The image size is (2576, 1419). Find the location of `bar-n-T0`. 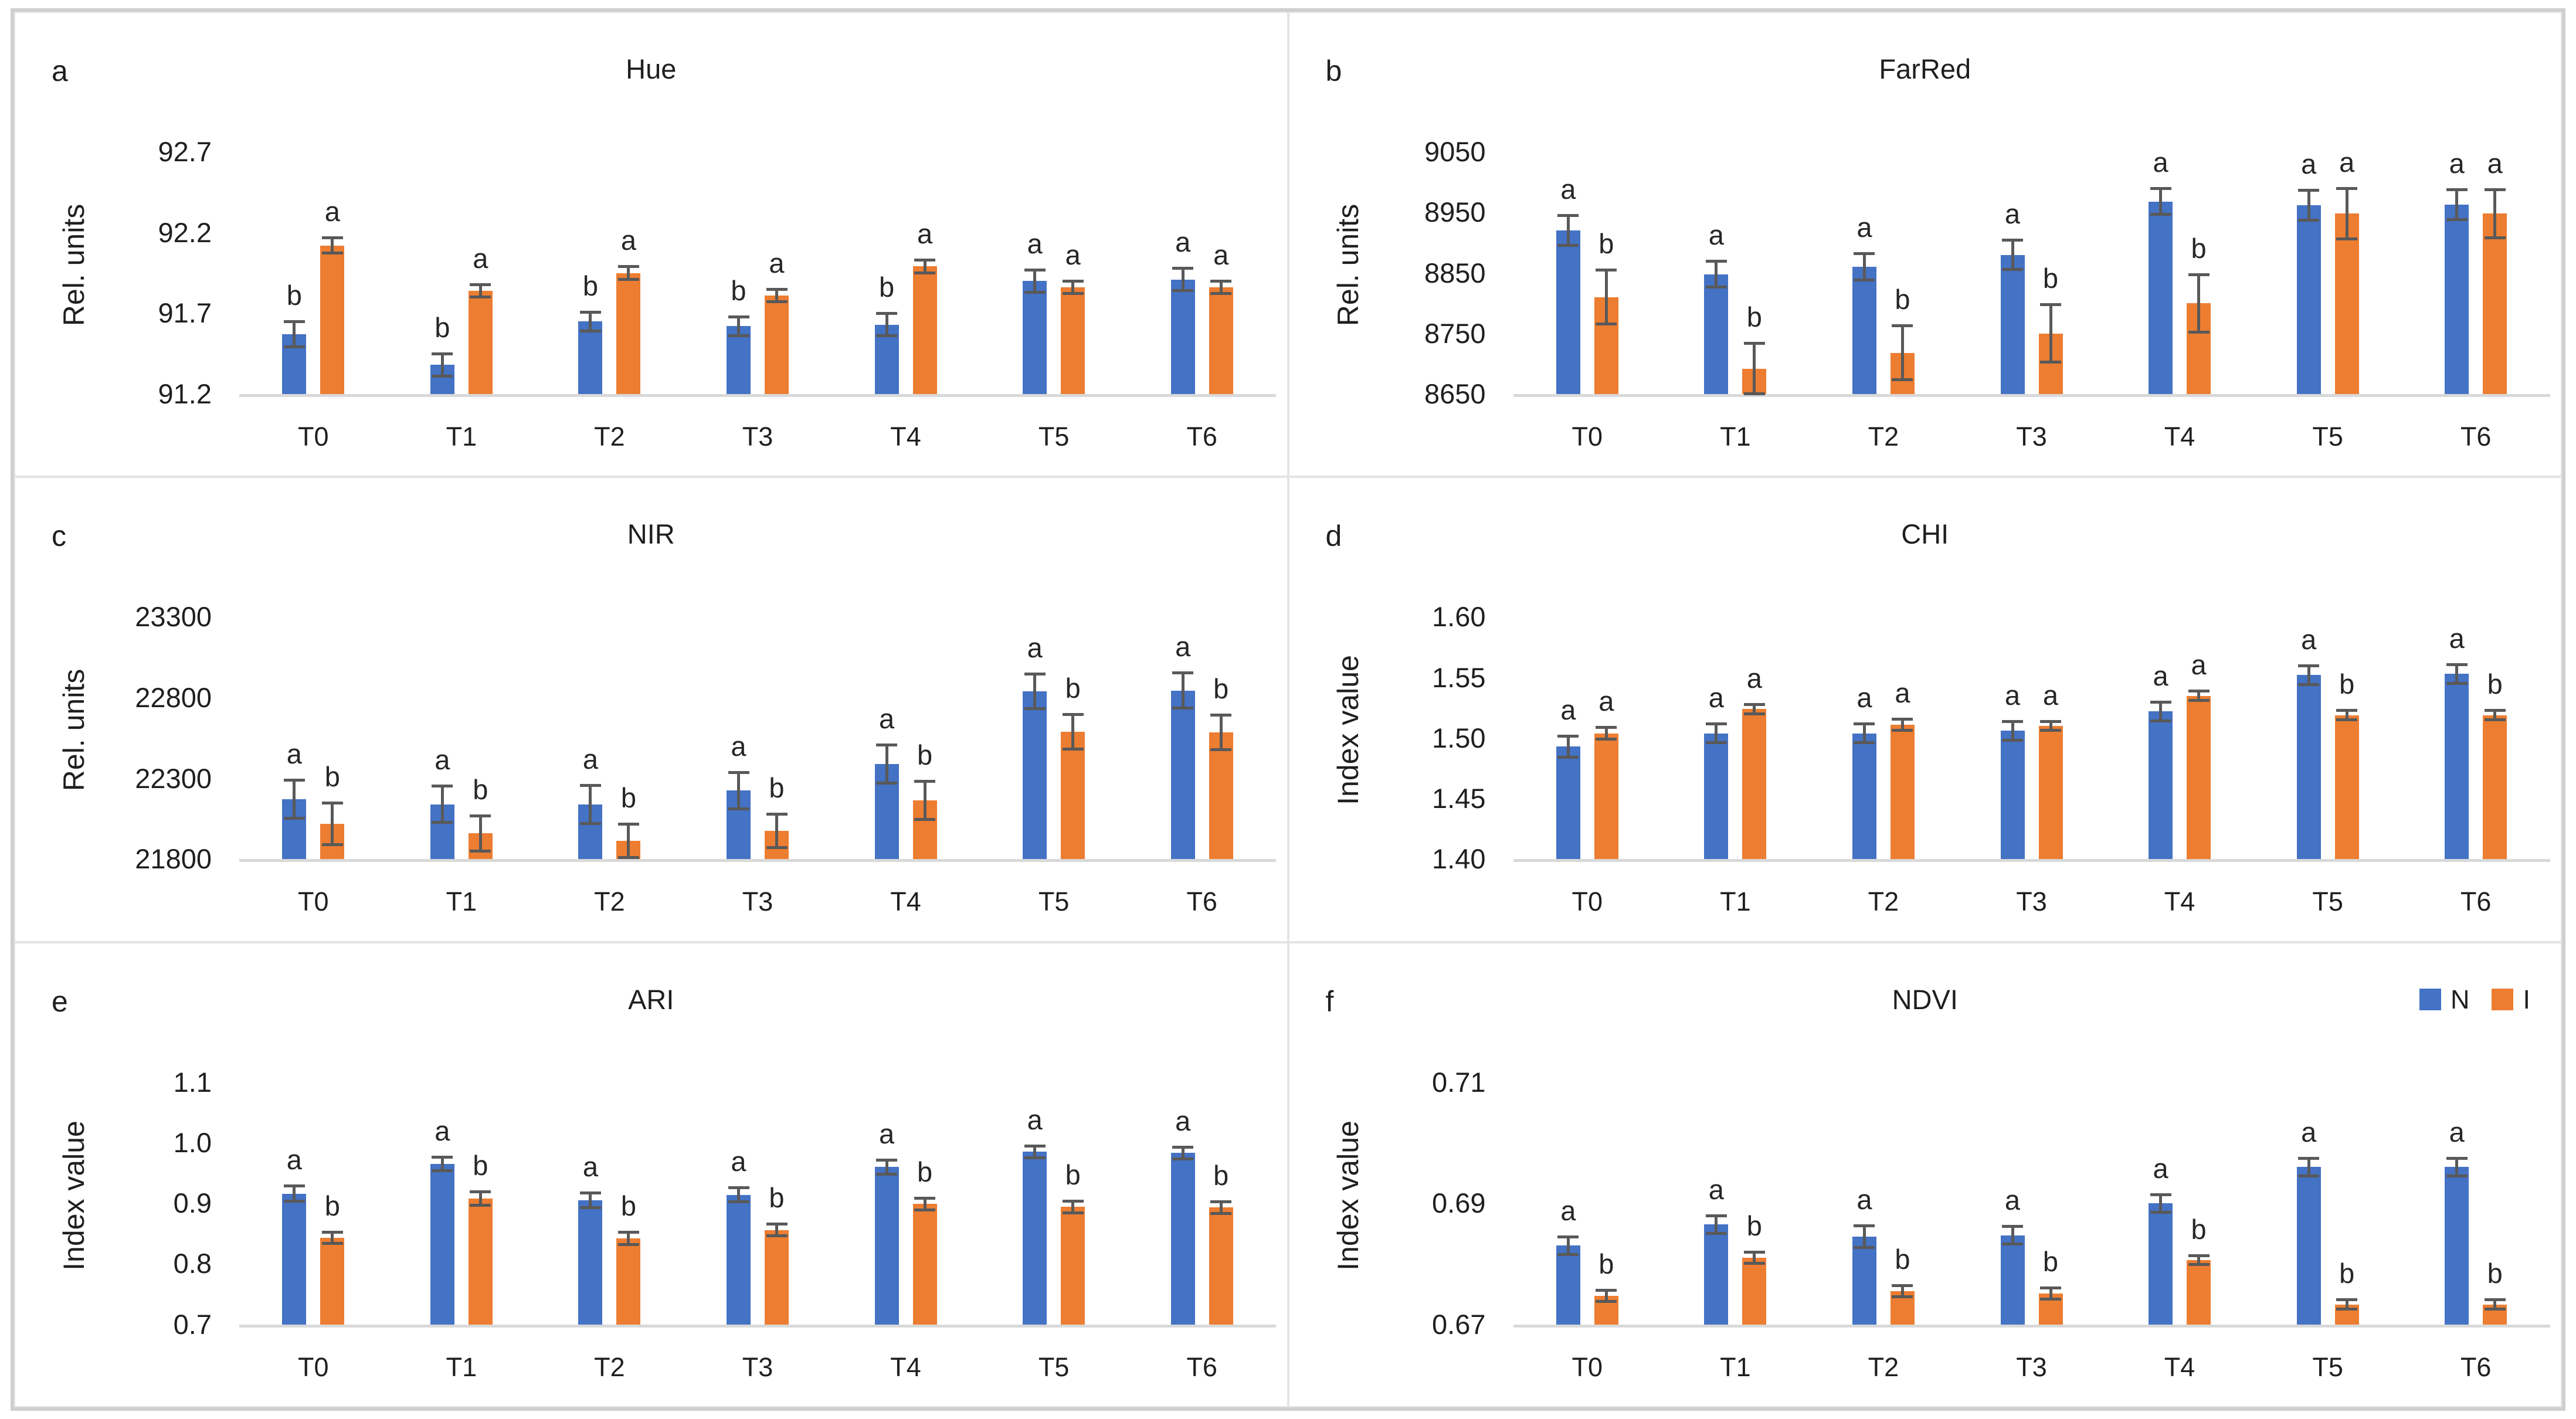

bar-n-T0 is located at coordinates (1568, 312).